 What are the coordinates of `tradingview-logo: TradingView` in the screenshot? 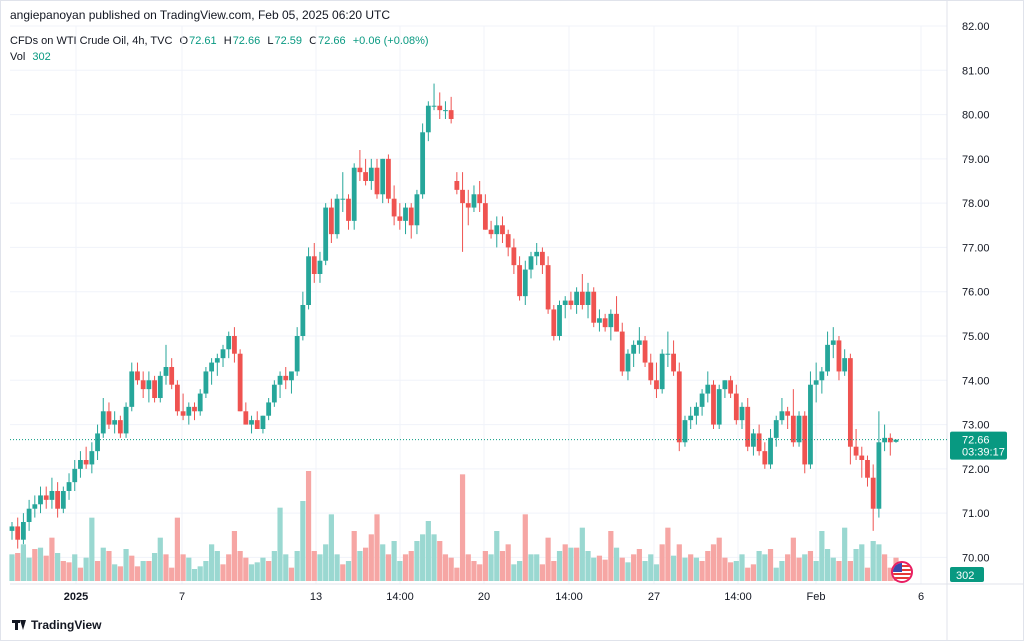 It's located at (56, 625).